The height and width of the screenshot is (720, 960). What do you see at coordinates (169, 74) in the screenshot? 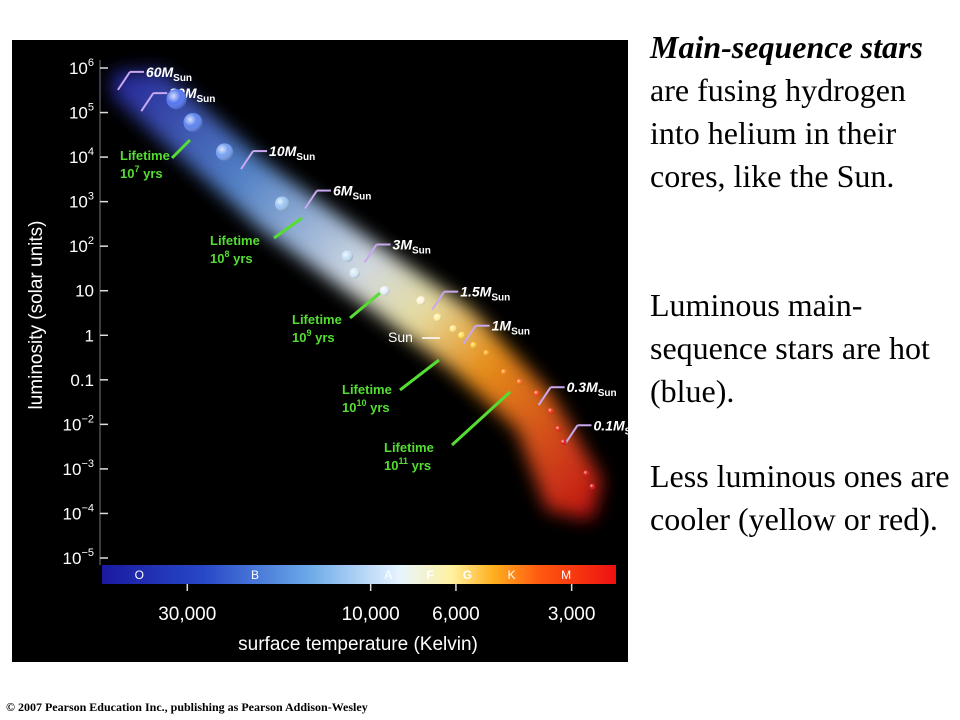
I see `mass-label: 60MSun` at bounding box center [169, 74].